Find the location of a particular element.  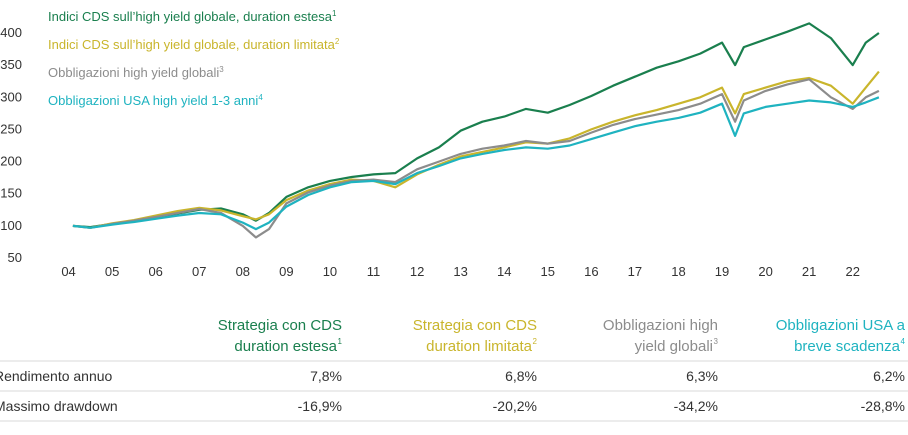

column-header: Obbligazioni high is located at coordinates (660, 325).